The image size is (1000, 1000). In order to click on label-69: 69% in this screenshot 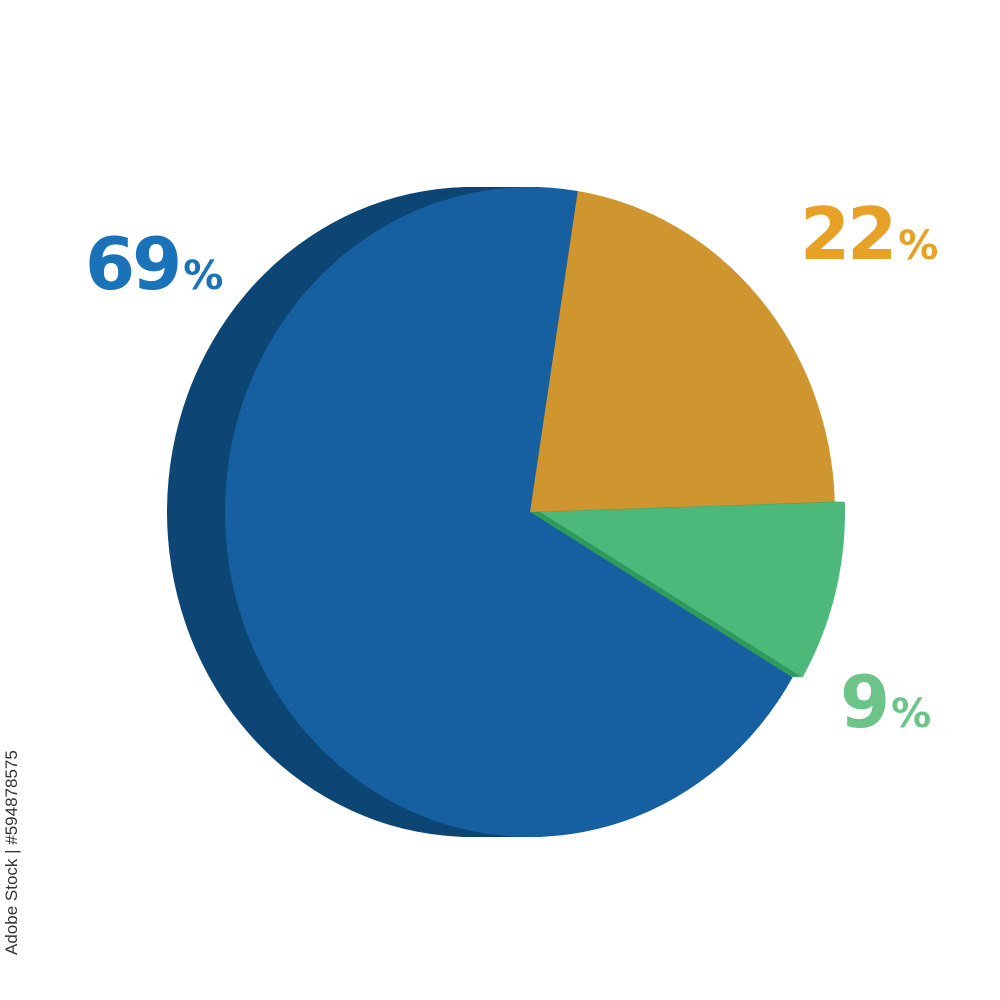, I will do `click(154, 264)`.